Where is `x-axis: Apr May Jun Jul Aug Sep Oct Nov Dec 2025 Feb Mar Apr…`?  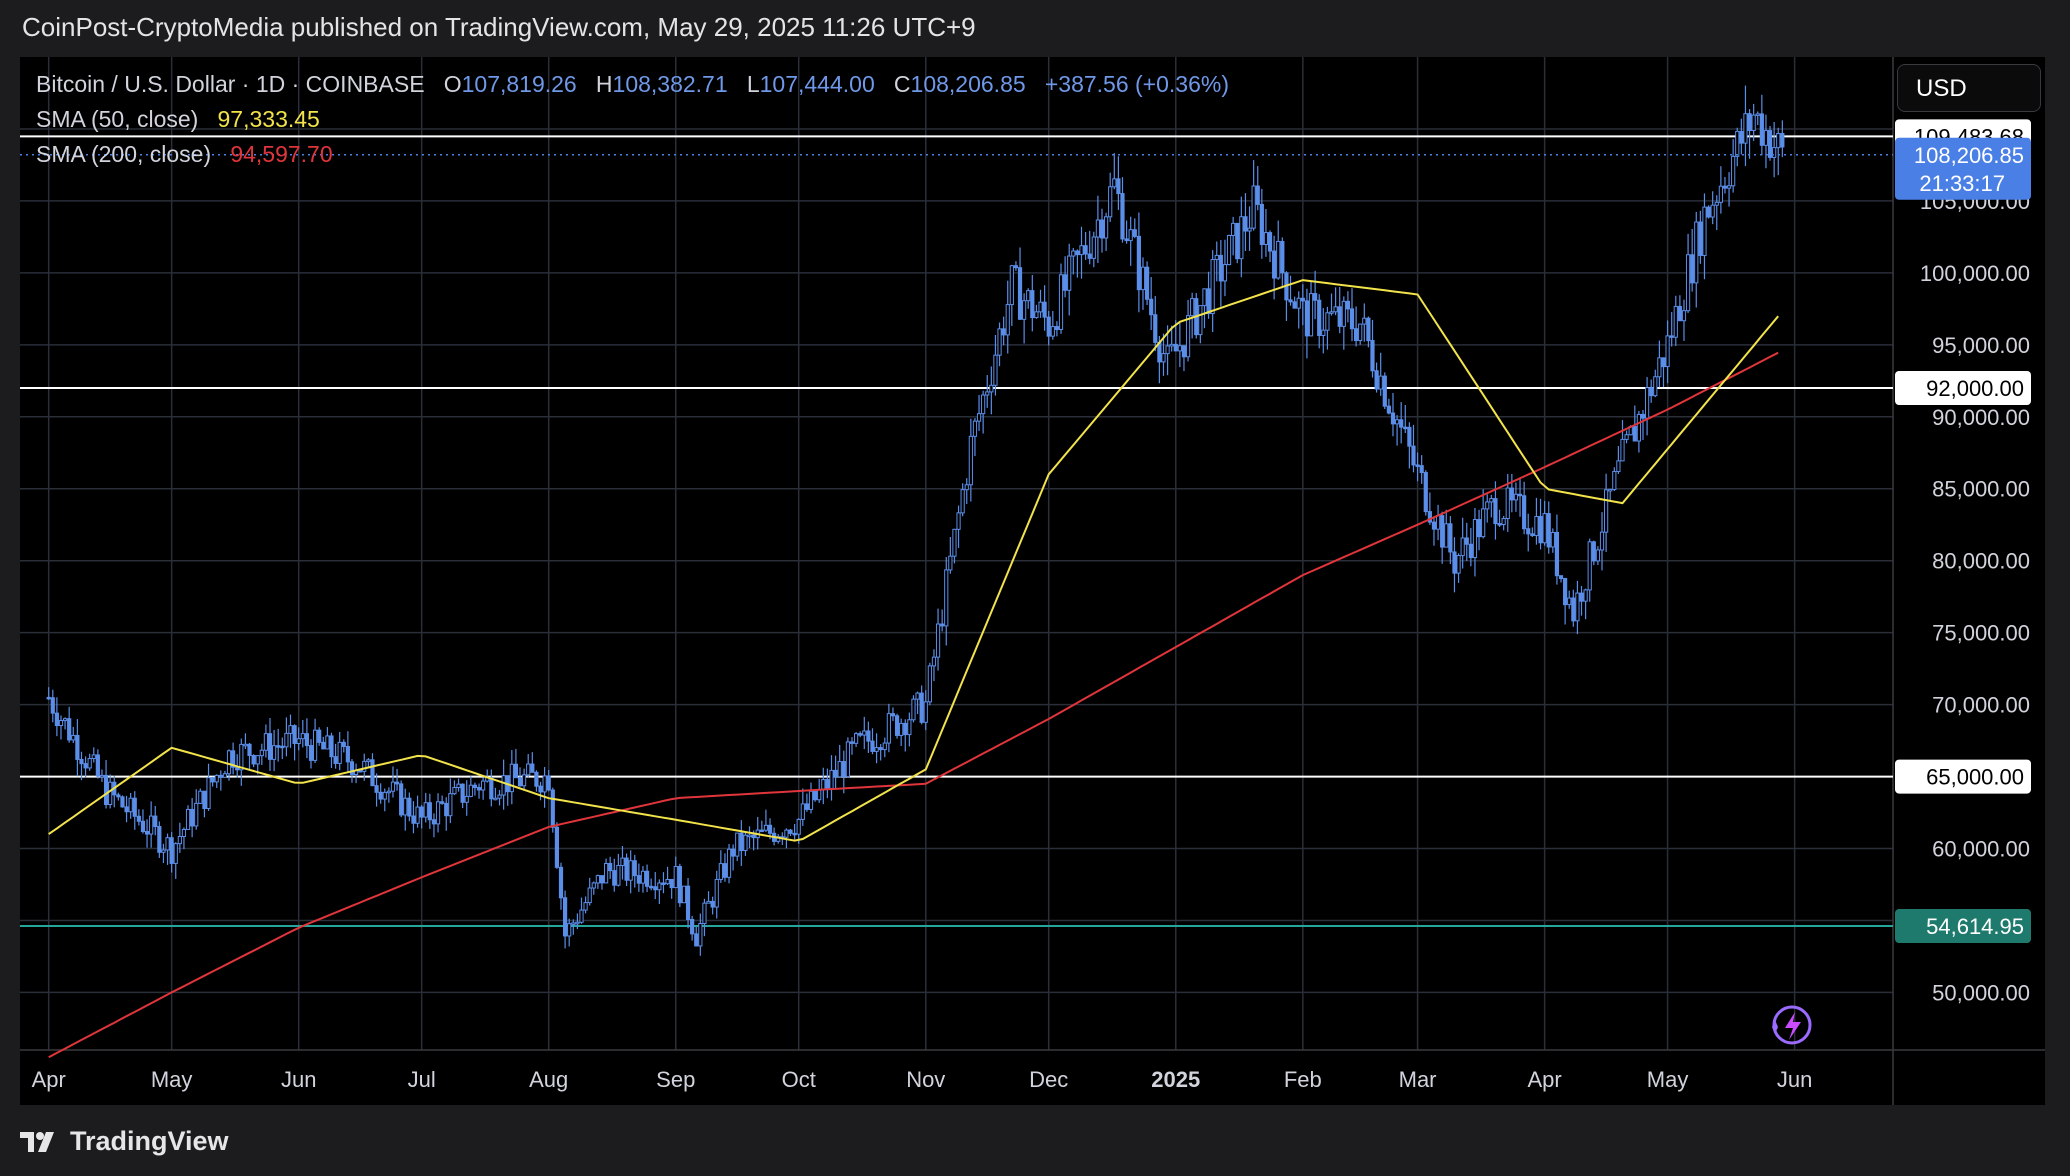 x-axis: Apr May Jun Jul Aug Sep Oct Nov Dec 2025 Feb Mar Apr… is located at coordinates (922, 1079).